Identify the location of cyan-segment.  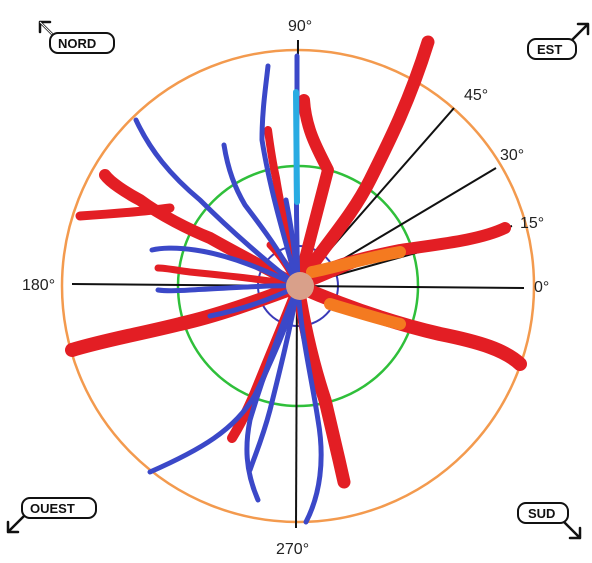
(296, 147).